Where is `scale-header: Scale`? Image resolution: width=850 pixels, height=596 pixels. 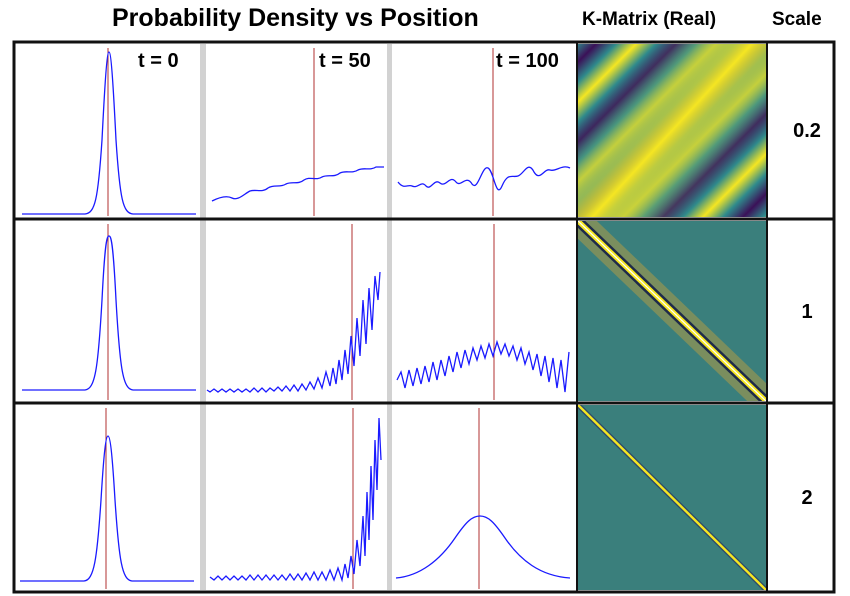 scale-header: Scale is located at coordinates (797, 19).